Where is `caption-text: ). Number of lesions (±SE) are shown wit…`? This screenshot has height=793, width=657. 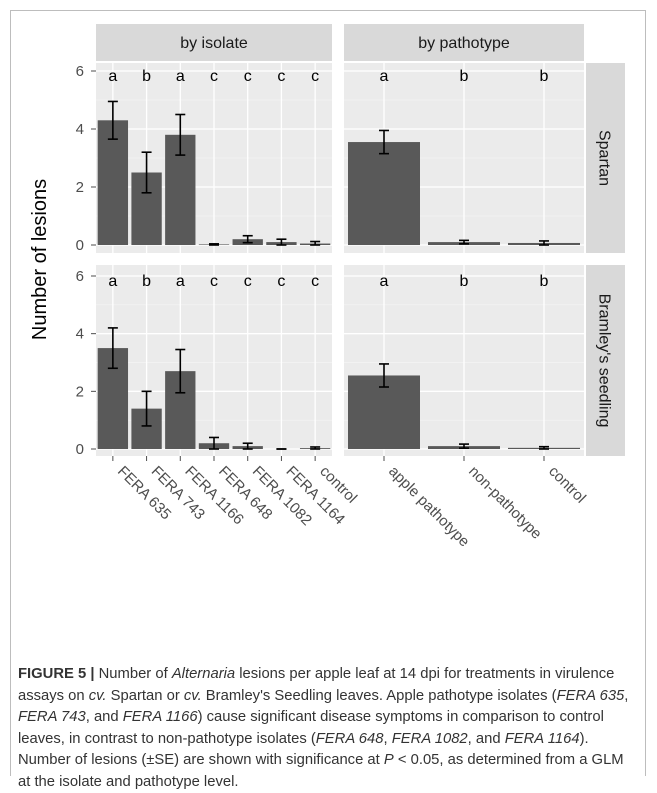 caption-text: ). Number of lesions (±SE) are shown wit… is located at coordinates (303, 749).